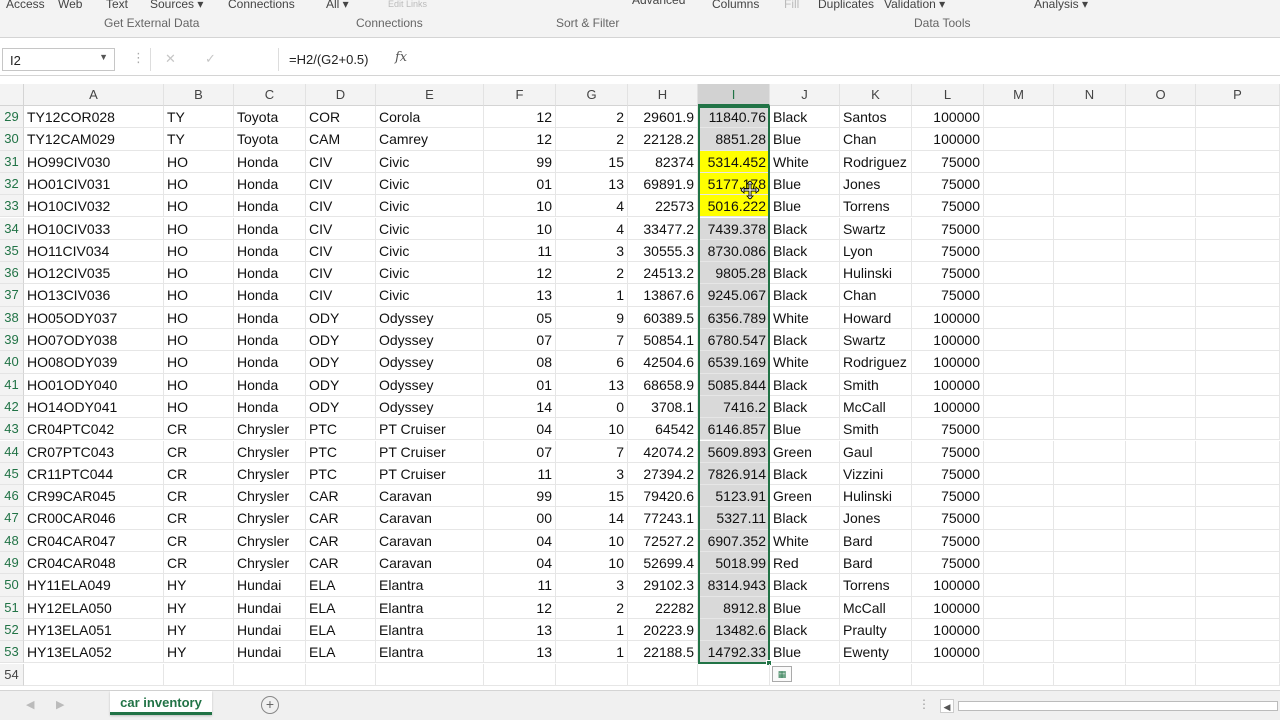 Image resolution: width=1280 pixels, height=720 pixels. I want to click on cell-a48: CR04CAR047, so click(94, 540).